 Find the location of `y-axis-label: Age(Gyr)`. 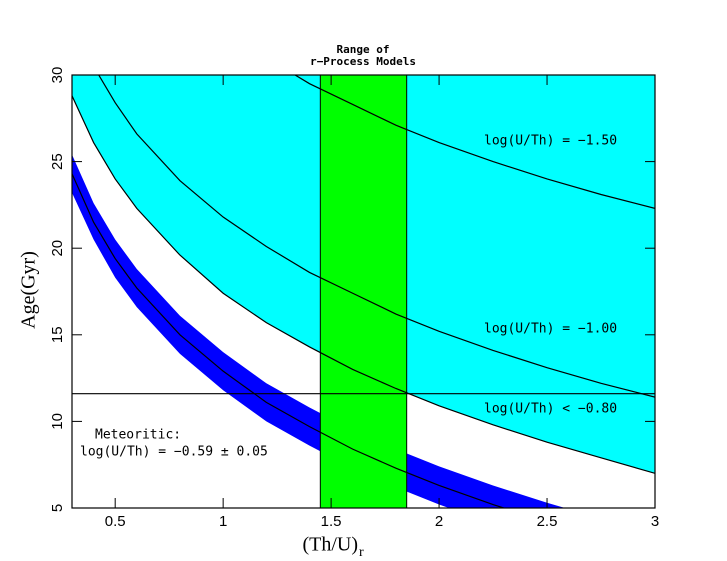

y-axis-label: Age(Gyr) is located at coordinates (29, 290).